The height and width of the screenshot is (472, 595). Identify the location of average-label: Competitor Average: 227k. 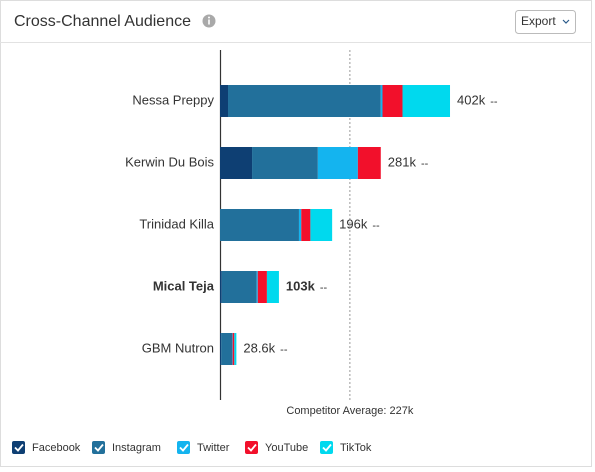
(349, 411).